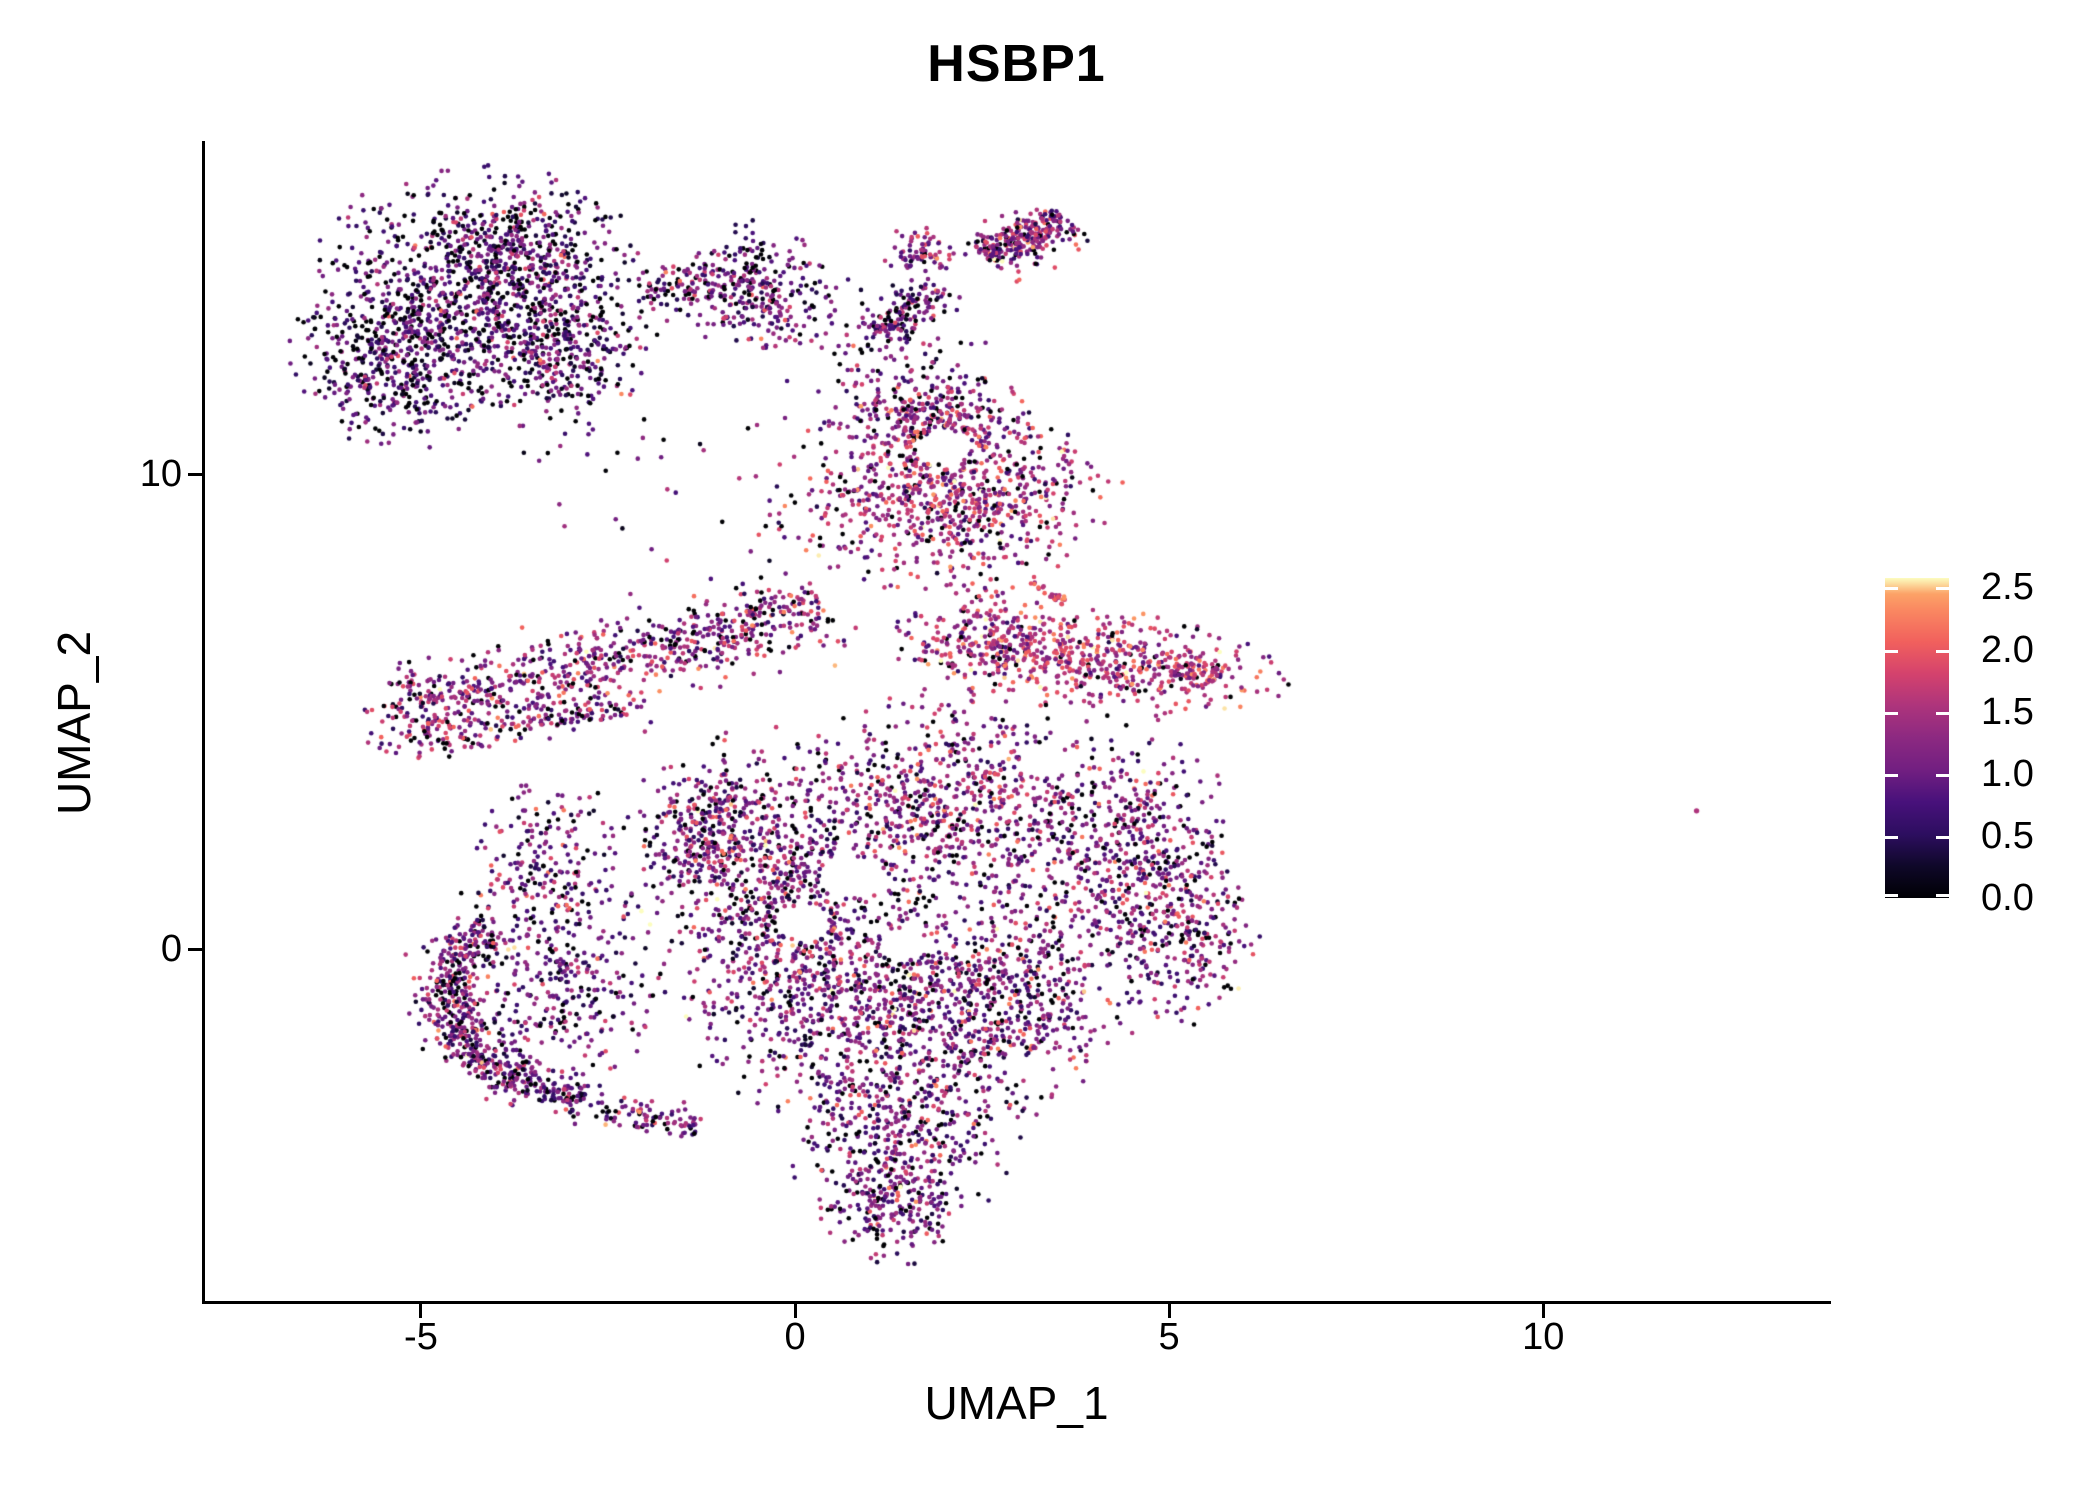  What do you see at coordinates (1917, 738) in the screenshot?
I see `colorbar-gradient` at bounding box center [1917, 738].